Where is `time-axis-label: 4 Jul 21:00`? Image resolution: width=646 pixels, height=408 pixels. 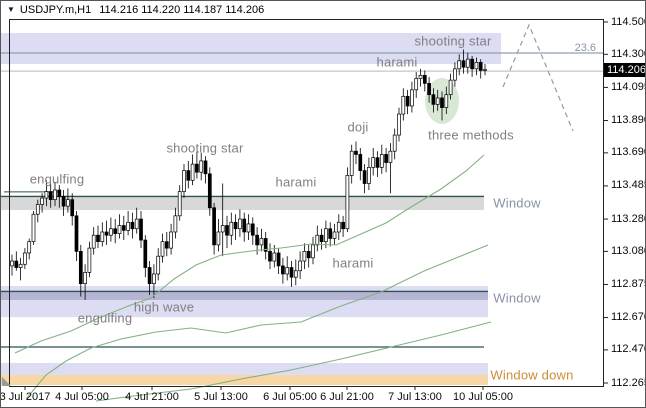 time-axis-label: 4 Jul 21:00 is located at coordinates (152, 397).